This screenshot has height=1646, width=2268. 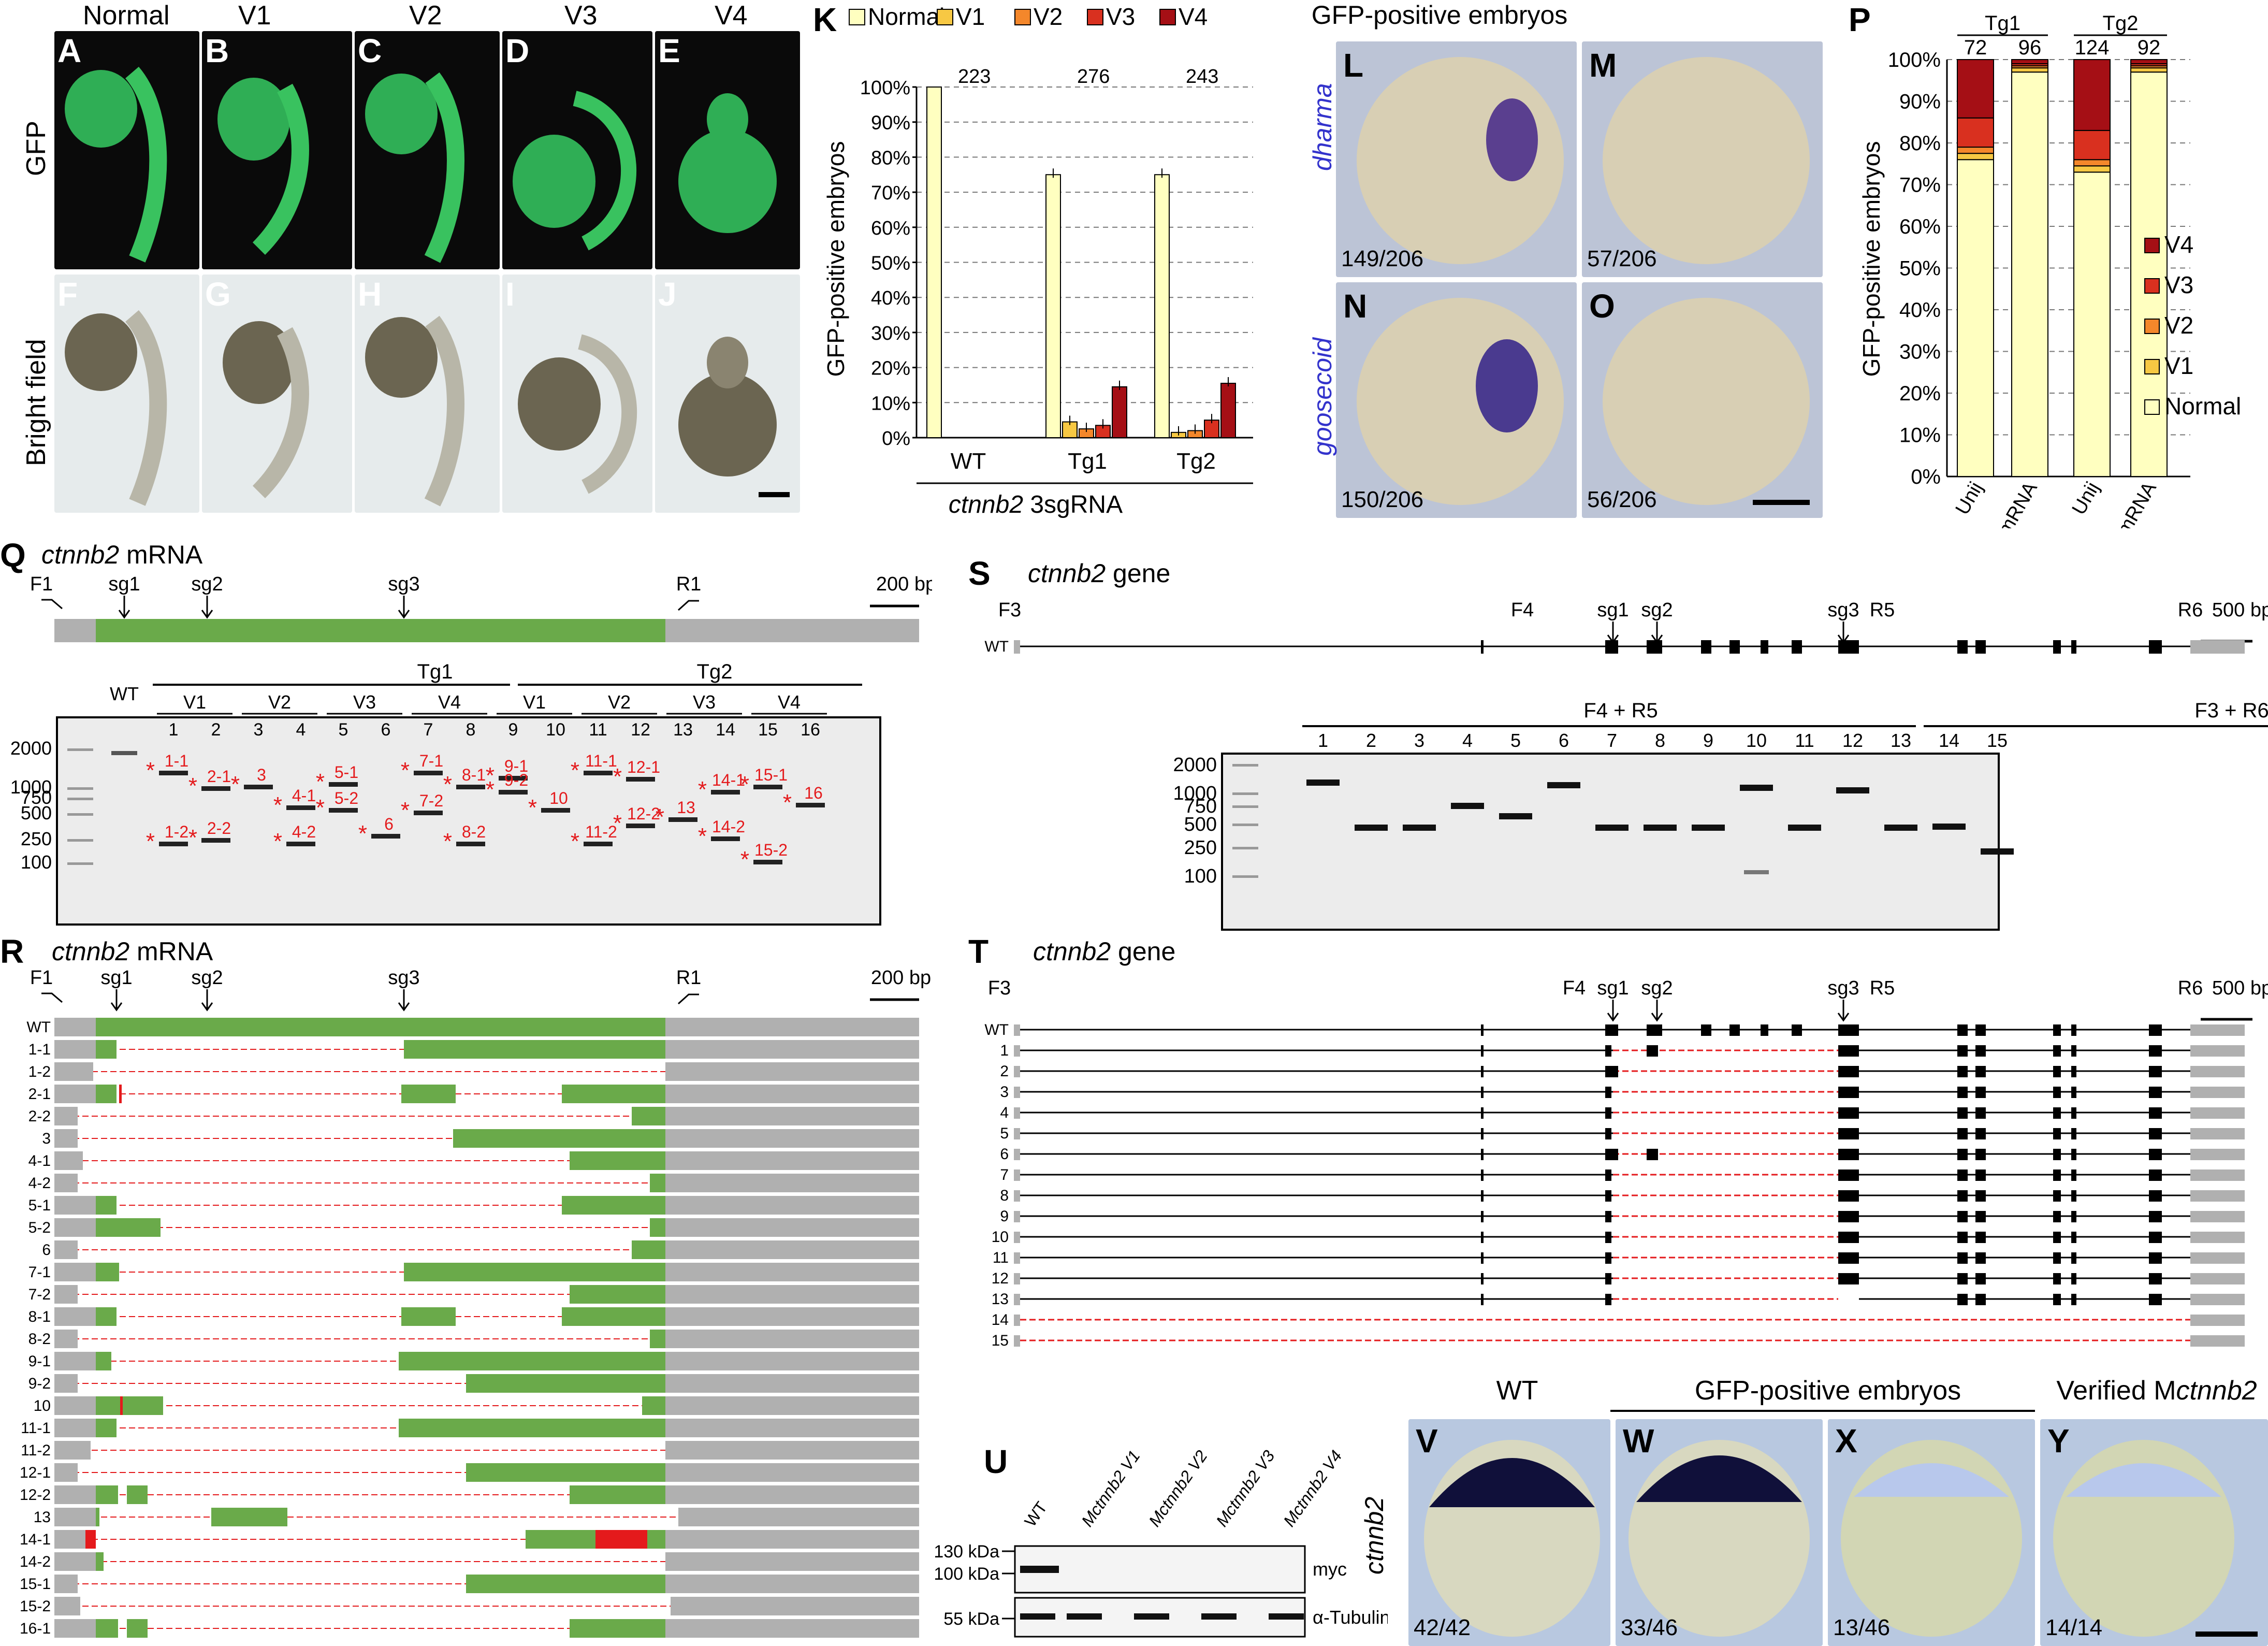 What do you see at coordinates (727, 394) in the screenshot?
I see `bf-panel-j: J` at bounding box center [727, 394].